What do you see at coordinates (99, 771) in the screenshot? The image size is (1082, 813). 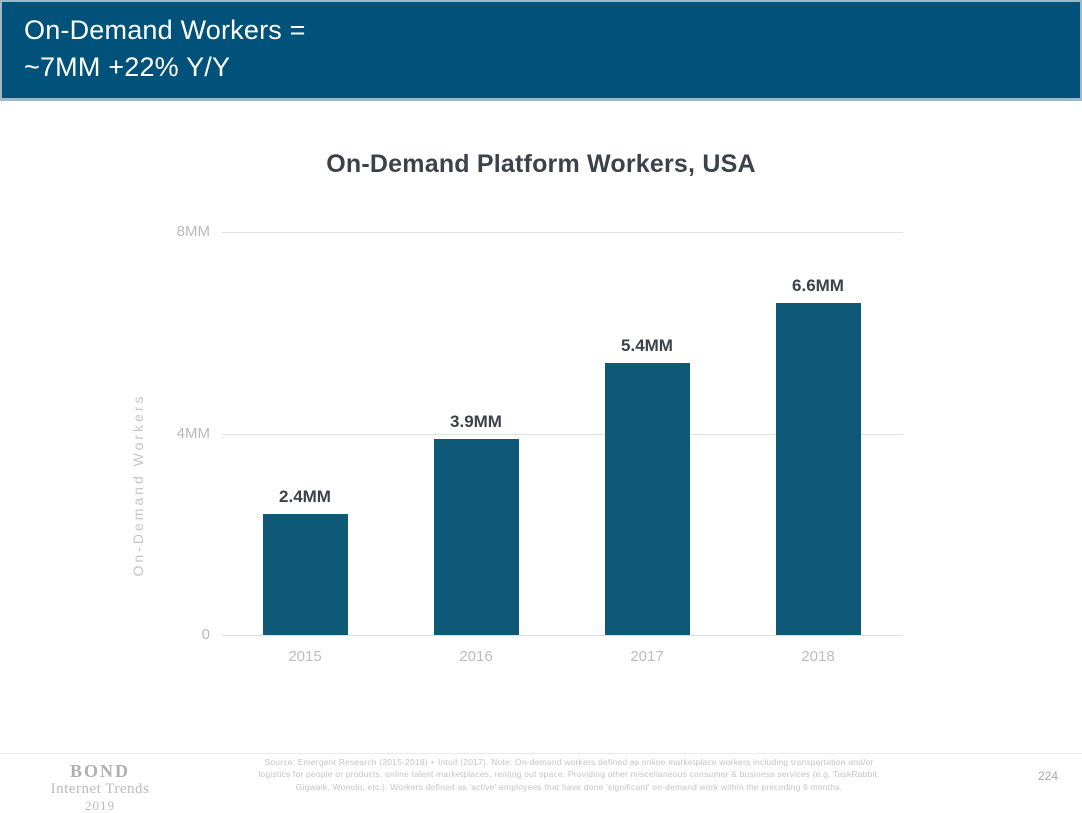 I see `brand-logo: BOND` at bounding box center [99, 771].